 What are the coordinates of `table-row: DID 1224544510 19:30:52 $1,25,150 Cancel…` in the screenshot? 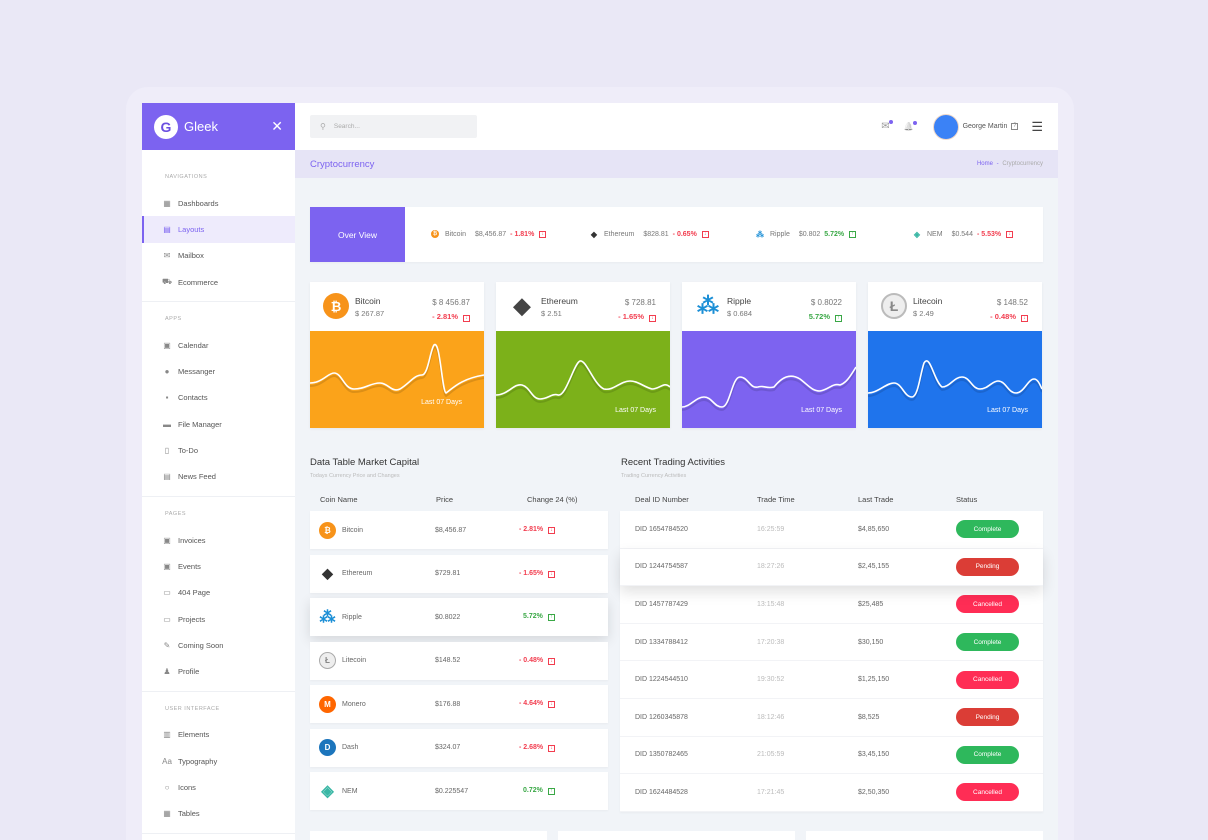 It's located at (831, 680).